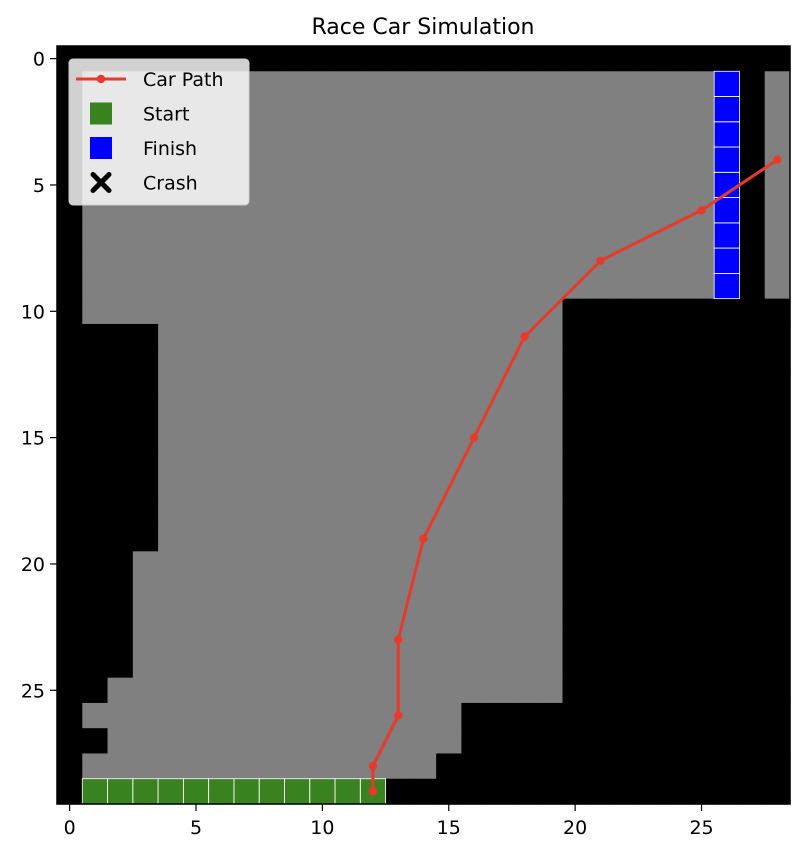  I want to click on car-path-point, so click(423, 538).